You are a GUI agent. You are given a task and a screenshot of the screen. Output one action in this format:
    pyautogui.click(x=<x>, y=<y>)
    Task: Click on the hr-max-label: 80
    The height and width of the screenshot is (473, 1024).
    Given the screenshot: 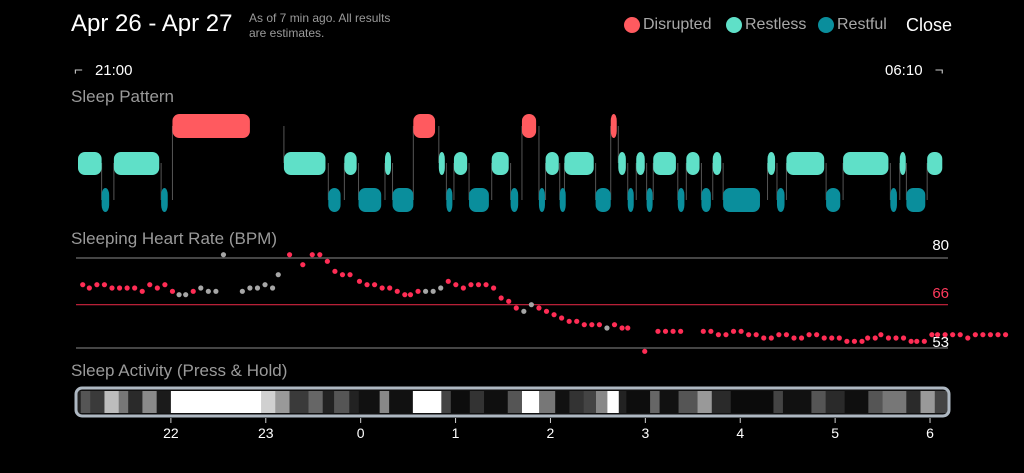 What is the action you would take?
    pyautogui.click(x=940, y=245)
    